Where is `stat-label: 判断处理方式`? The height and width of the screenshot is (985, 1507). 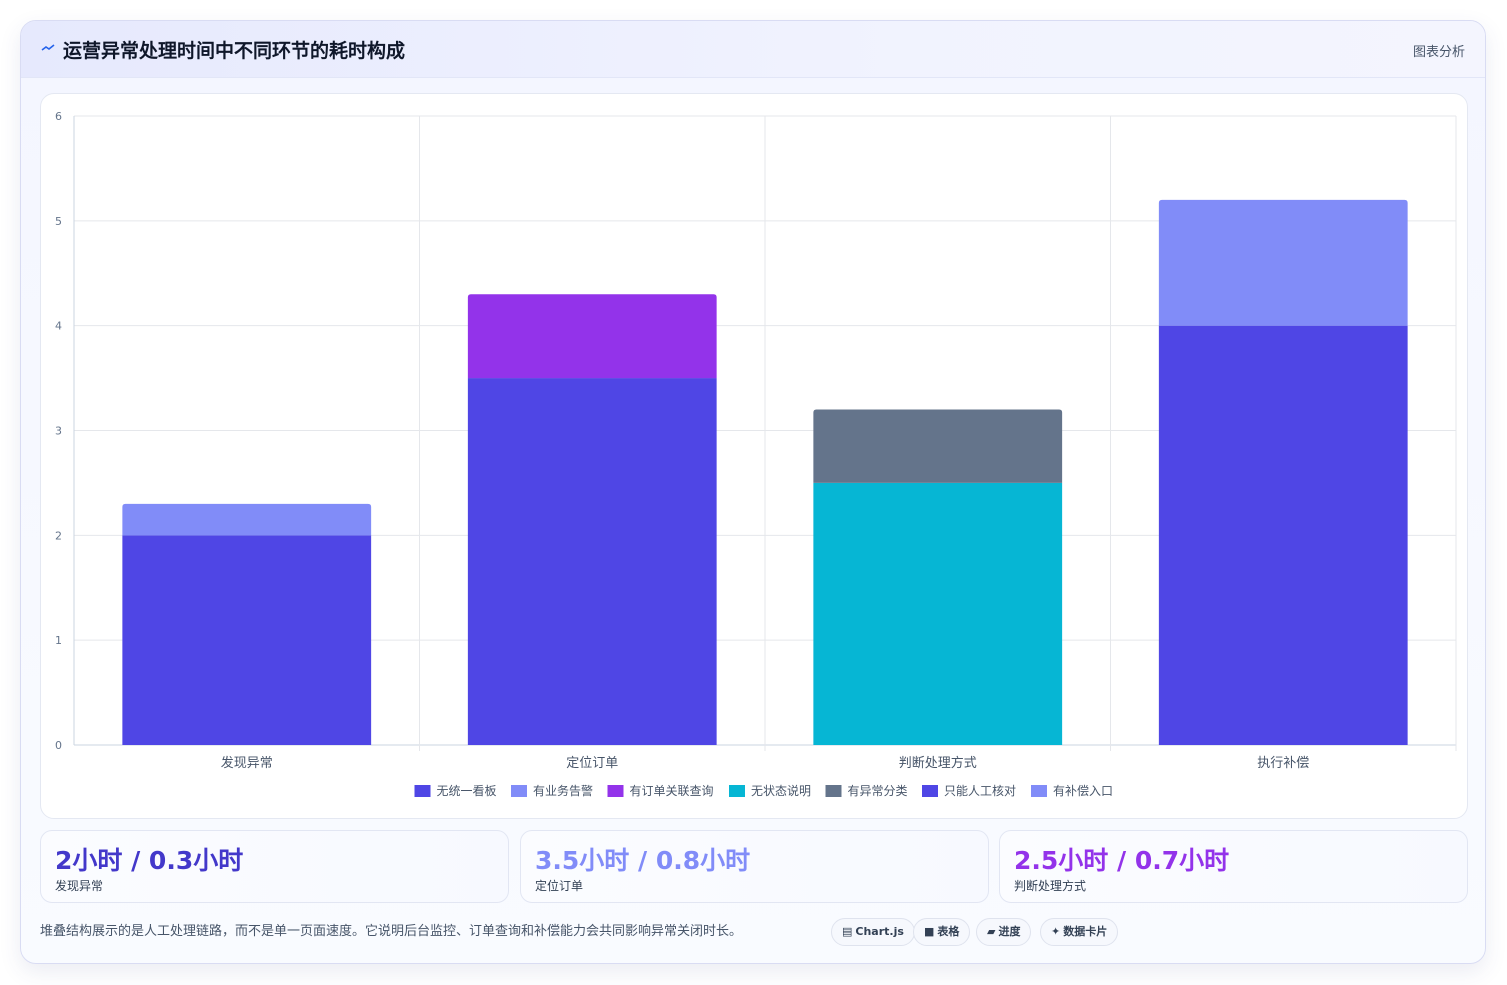
stat-label: 判断处理方式 is located at coordinates (1050, 886).